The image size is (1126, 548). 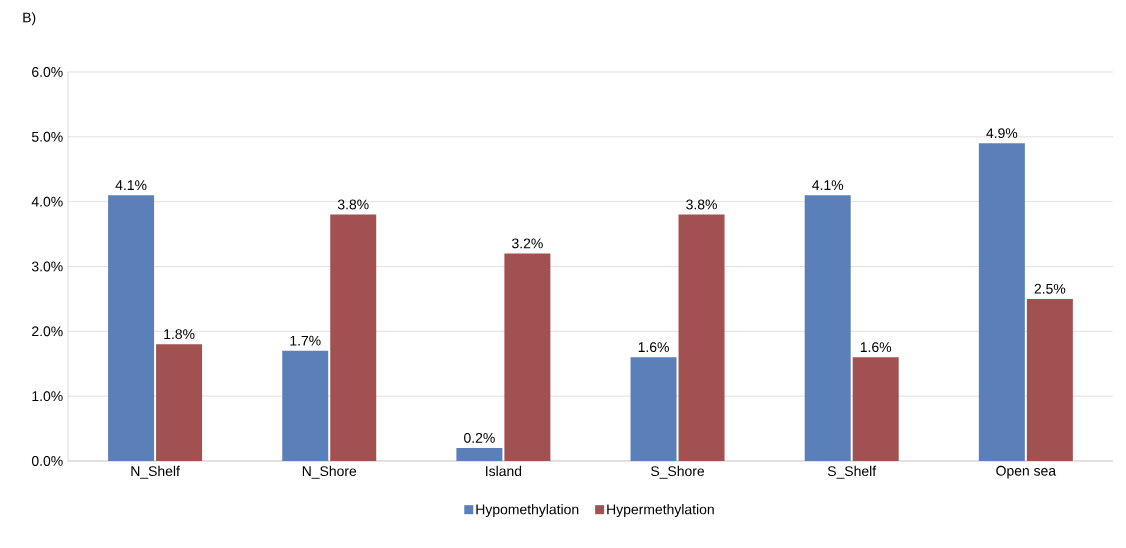 I want to click on y-tick-label: 6.0%, so click(x=47, y=72).